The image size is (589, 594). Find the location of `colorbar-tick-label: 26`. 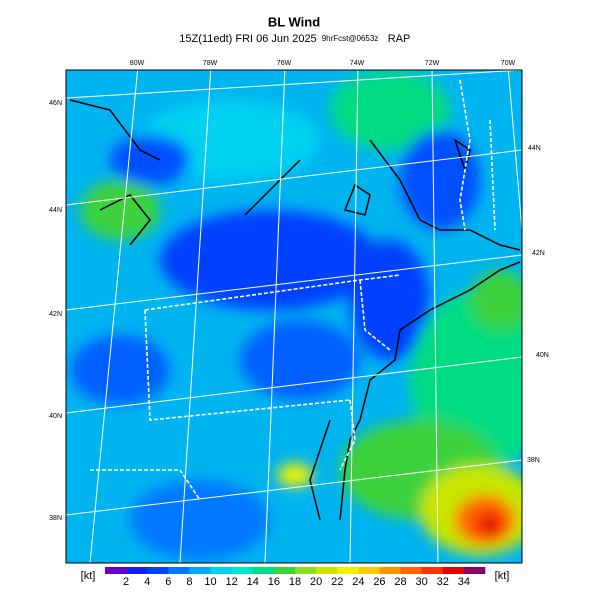

colorbar-tick-label: 26 is located at coordinates (379, 582).